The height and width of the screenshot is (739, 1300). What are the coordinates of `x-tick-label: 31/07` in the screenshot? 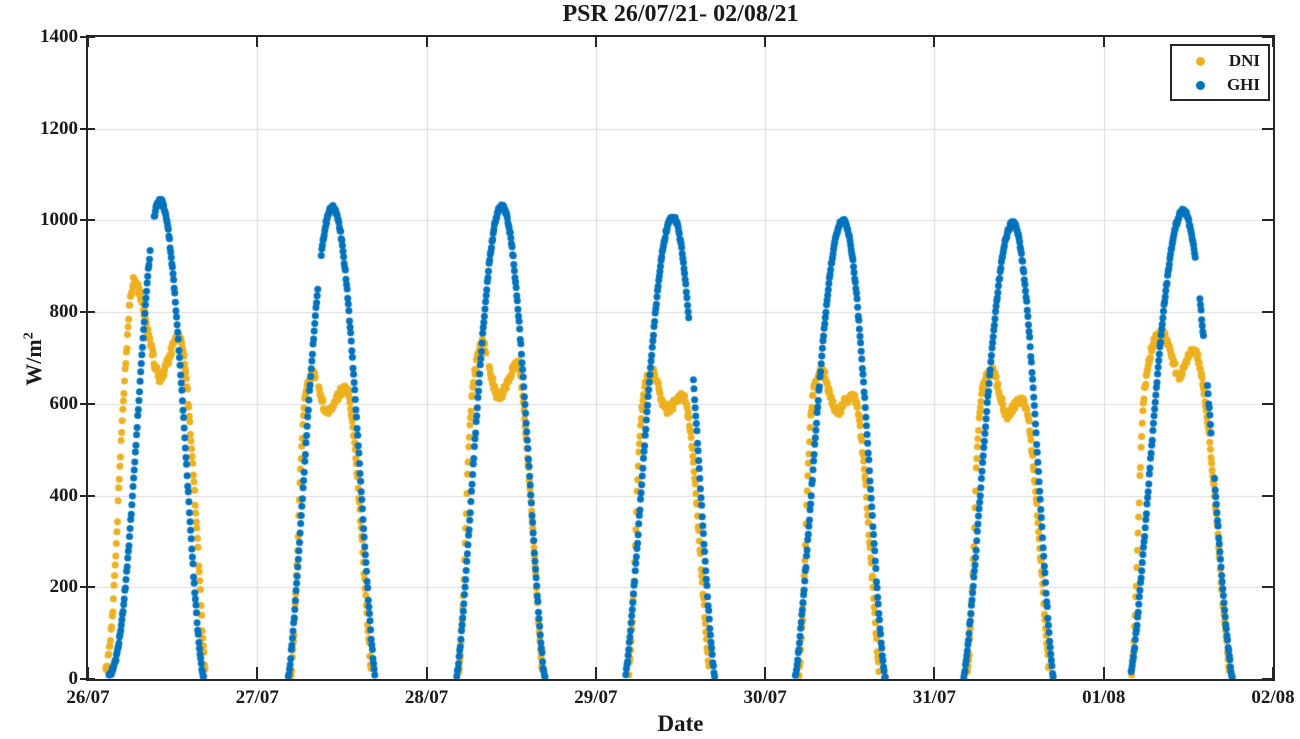 It's located at (934, 697).